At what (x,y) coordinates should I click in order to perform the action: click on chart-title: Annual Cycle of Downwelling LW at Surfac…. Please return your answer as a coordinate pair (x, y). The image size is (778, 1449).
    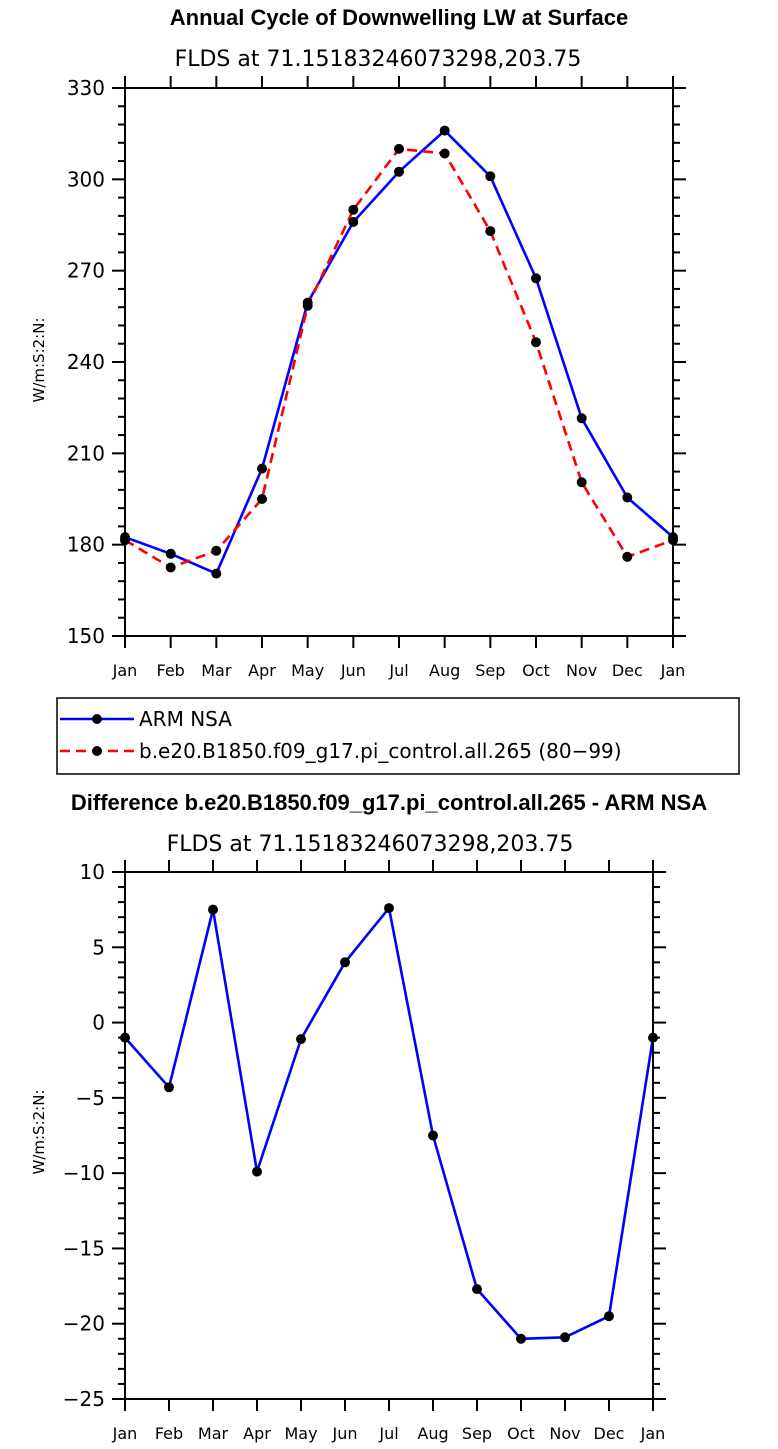
    Looking at the image, I should click on (399, 17).